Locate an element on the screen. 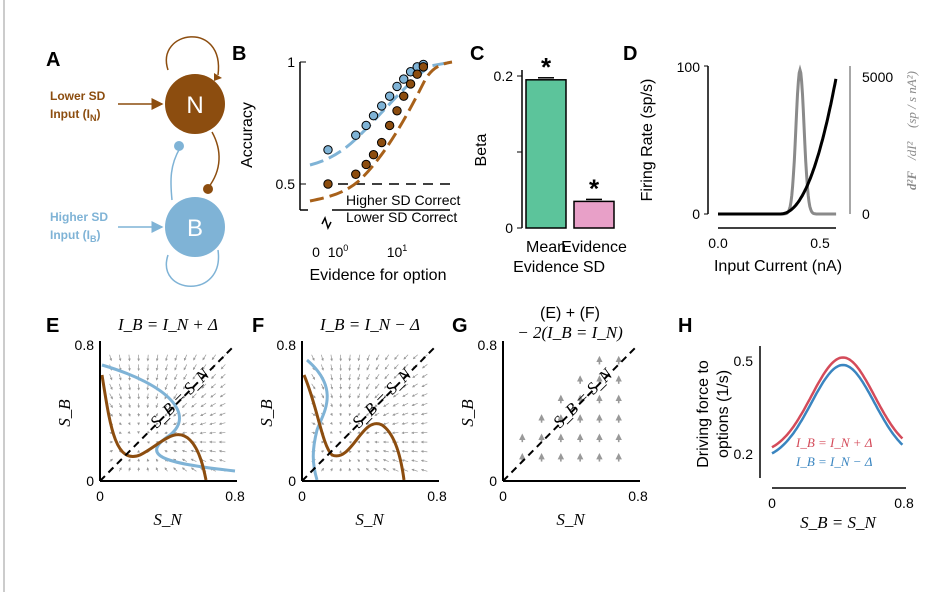 The height and width of the screenshot is (592, 942). panel-e: E I_B = I_N + Δ S_B = S_N0.800 0.8S_NS_B is located at coordinates (145, 422).